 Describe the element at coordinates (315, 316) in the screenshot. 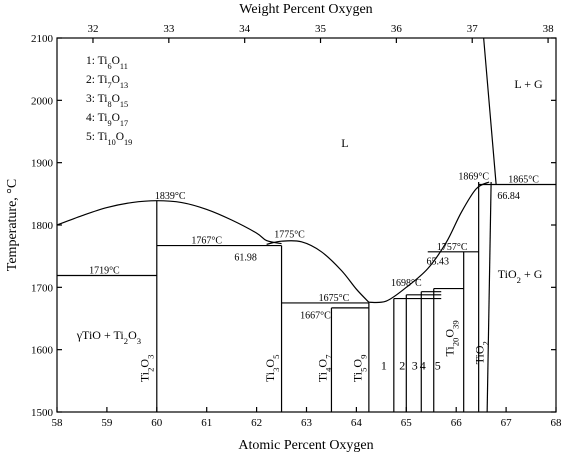

I see `temperature-label: 1667°C` at that location.